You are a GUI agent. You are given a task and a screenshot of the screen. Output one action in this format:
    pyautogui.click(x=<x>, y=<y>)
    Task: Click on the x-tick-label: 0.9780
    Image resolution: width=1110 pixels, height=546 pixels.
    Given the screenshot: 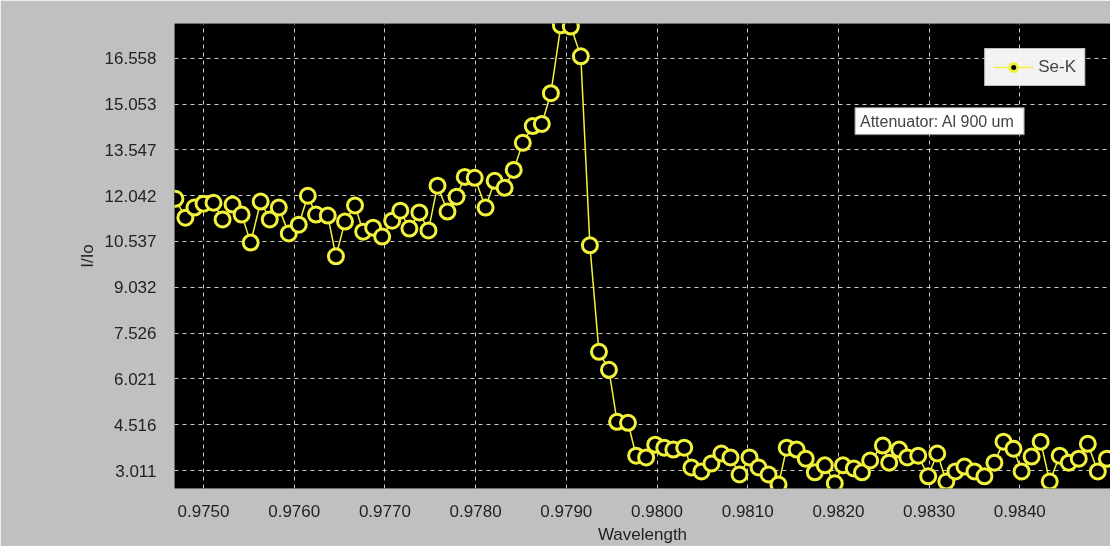 What is the action you would take?
    pyautogui.click(x=475, y=511)
    